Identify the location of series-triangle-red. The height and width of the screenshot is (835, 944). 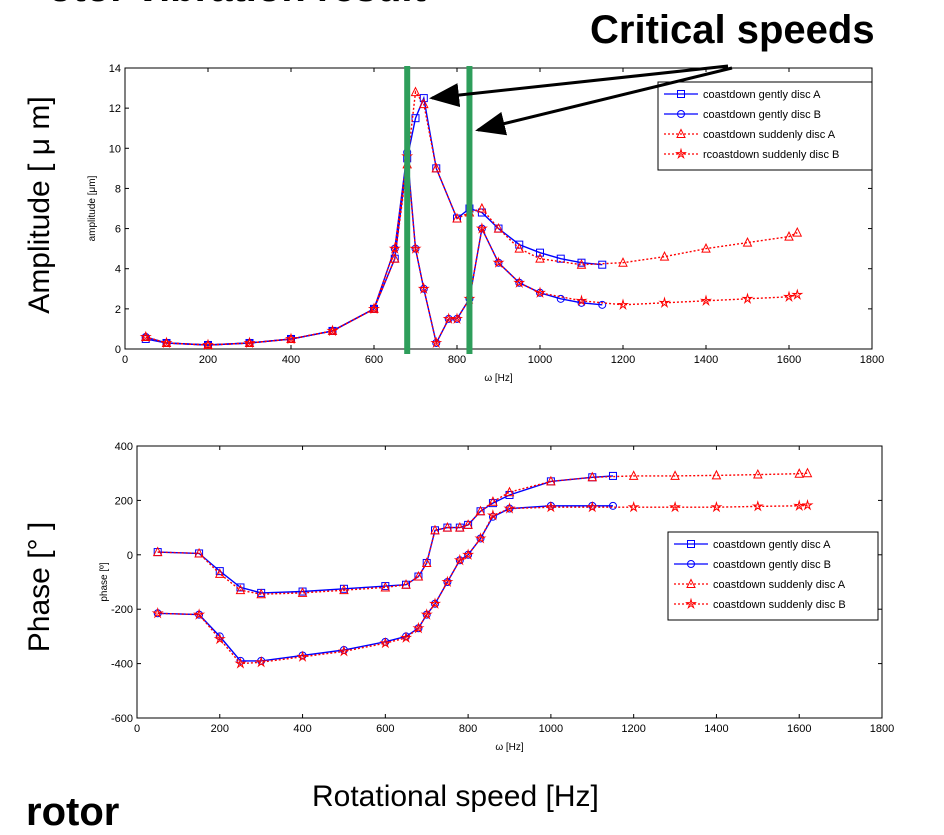
(482, 533).